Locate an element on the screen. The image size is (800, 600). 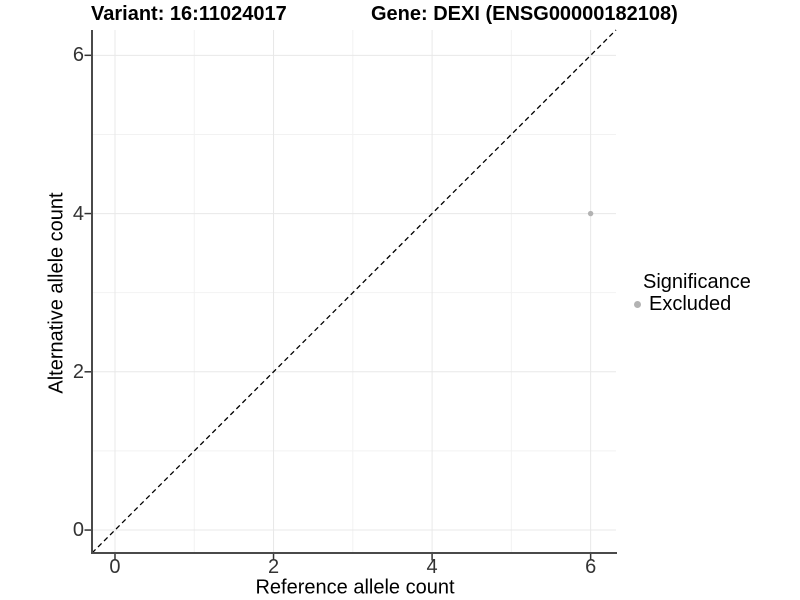
x-tick-label: 4 is located at coordinates (432, 567).